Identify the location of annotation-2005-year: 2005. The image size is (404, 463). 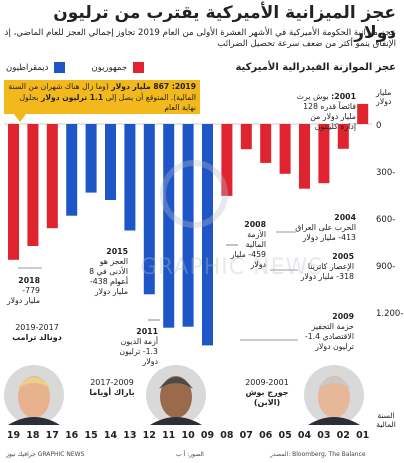
(343, 256).